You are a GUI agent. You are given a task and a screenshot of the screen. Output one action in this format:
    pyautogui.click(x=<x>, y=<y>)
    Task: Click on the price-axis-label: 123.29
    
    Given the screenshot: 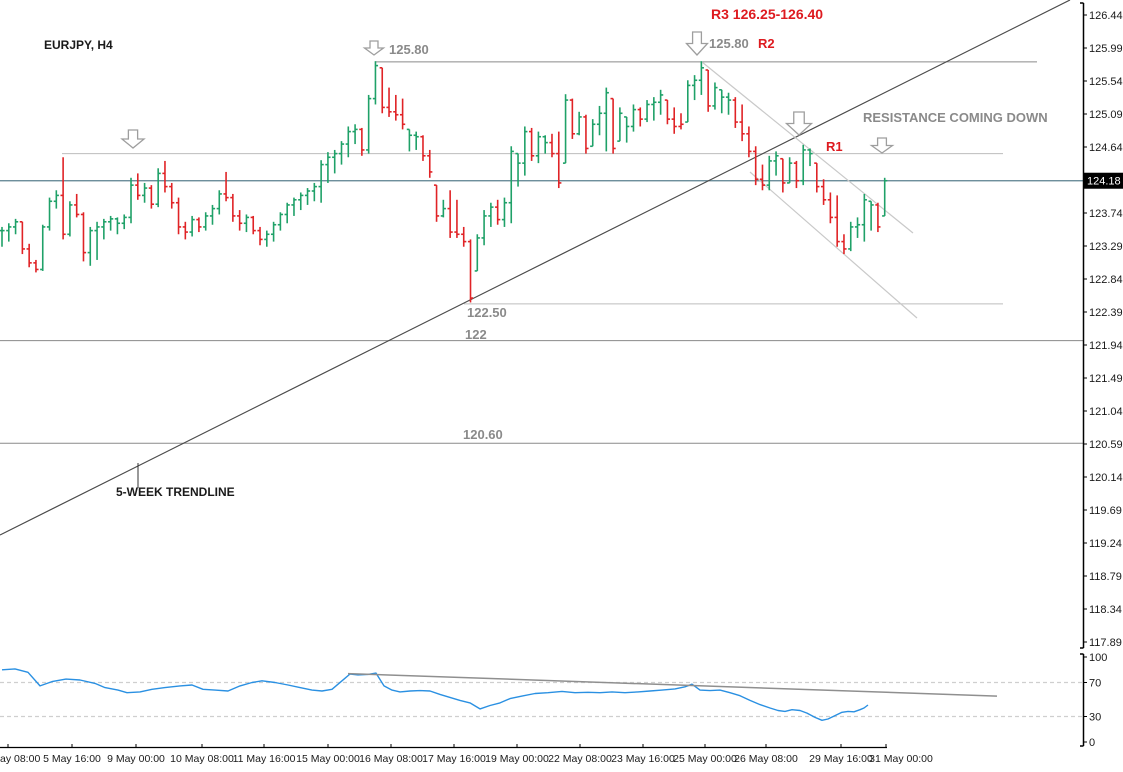 What is the action you would take?
    pyautogui.click(x=1106, y=247)
    